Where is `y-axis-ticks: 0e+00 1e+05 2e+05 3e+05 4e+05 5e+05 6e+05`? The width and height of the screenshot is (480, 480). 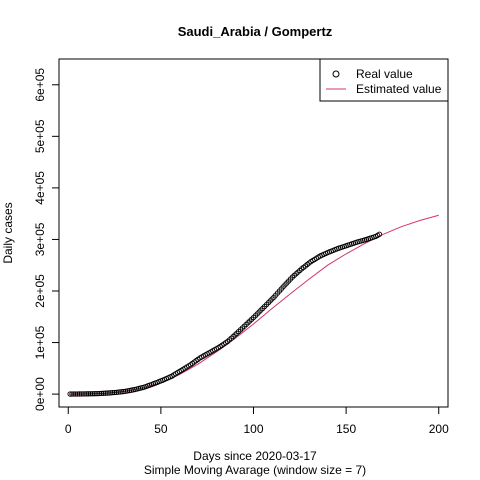 y-axis-ticks: 0e+00 1e+05 2e+05 3e+05 4e+05 5e+05 6e+05 is located at coordinates (46, 239).